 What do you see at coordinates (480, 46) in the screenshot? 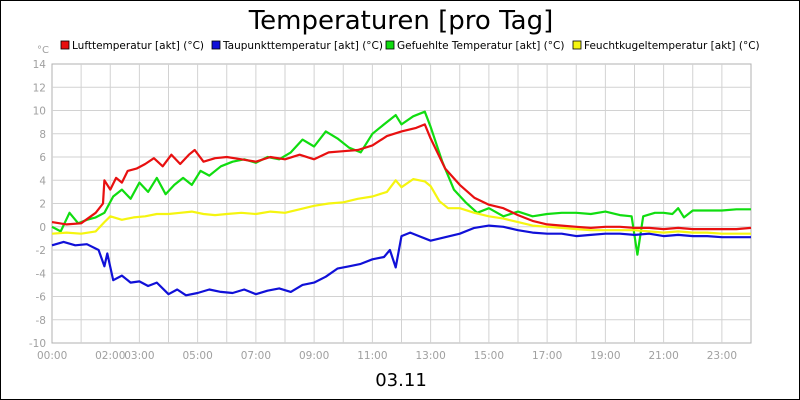
I see `legend-label: Gefuehlte Temperatur [akt] (°C)` at bounding box center [480, 46].